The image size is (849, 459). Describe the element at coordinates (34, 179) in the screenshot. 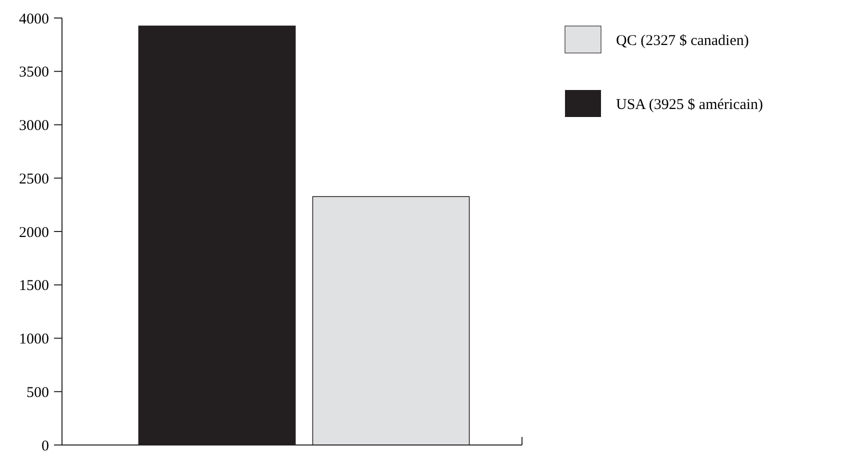

I see `y-tick-label: 2500` at that location.